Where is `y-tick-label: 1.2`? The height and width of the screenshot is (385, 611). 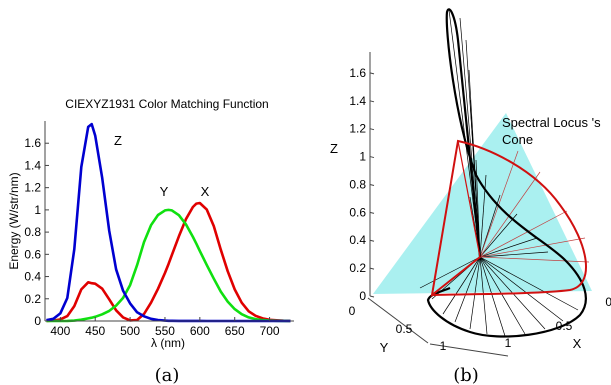
y-tick-label: 1.2 is located at coordinates (32, 188).